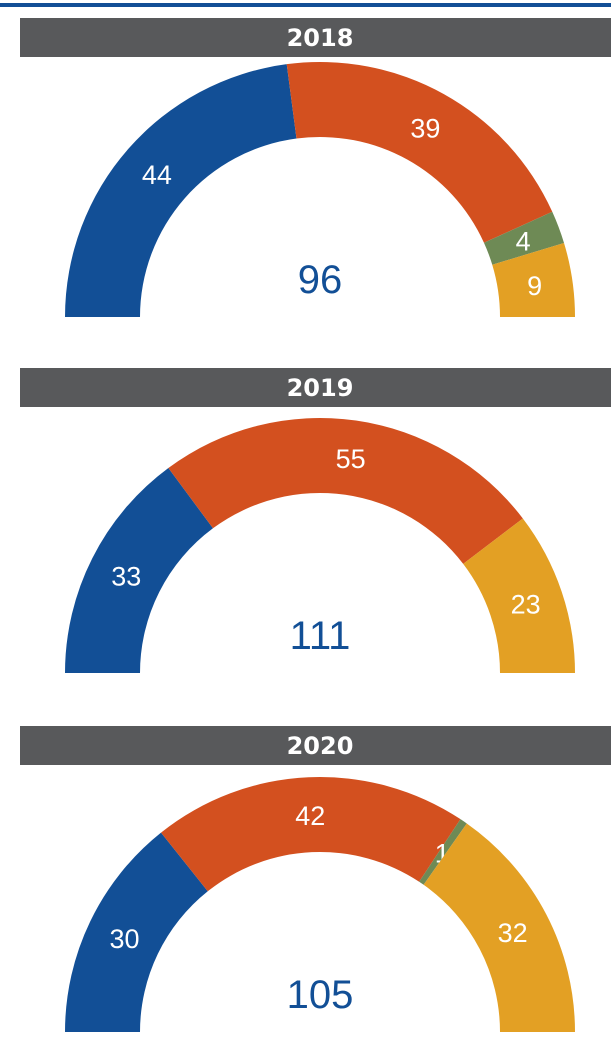 This screenshot has width=611, height=1048. Describe the element at coordinates (523, 242) in the screenshot. I see `value-label: 4` at that location.